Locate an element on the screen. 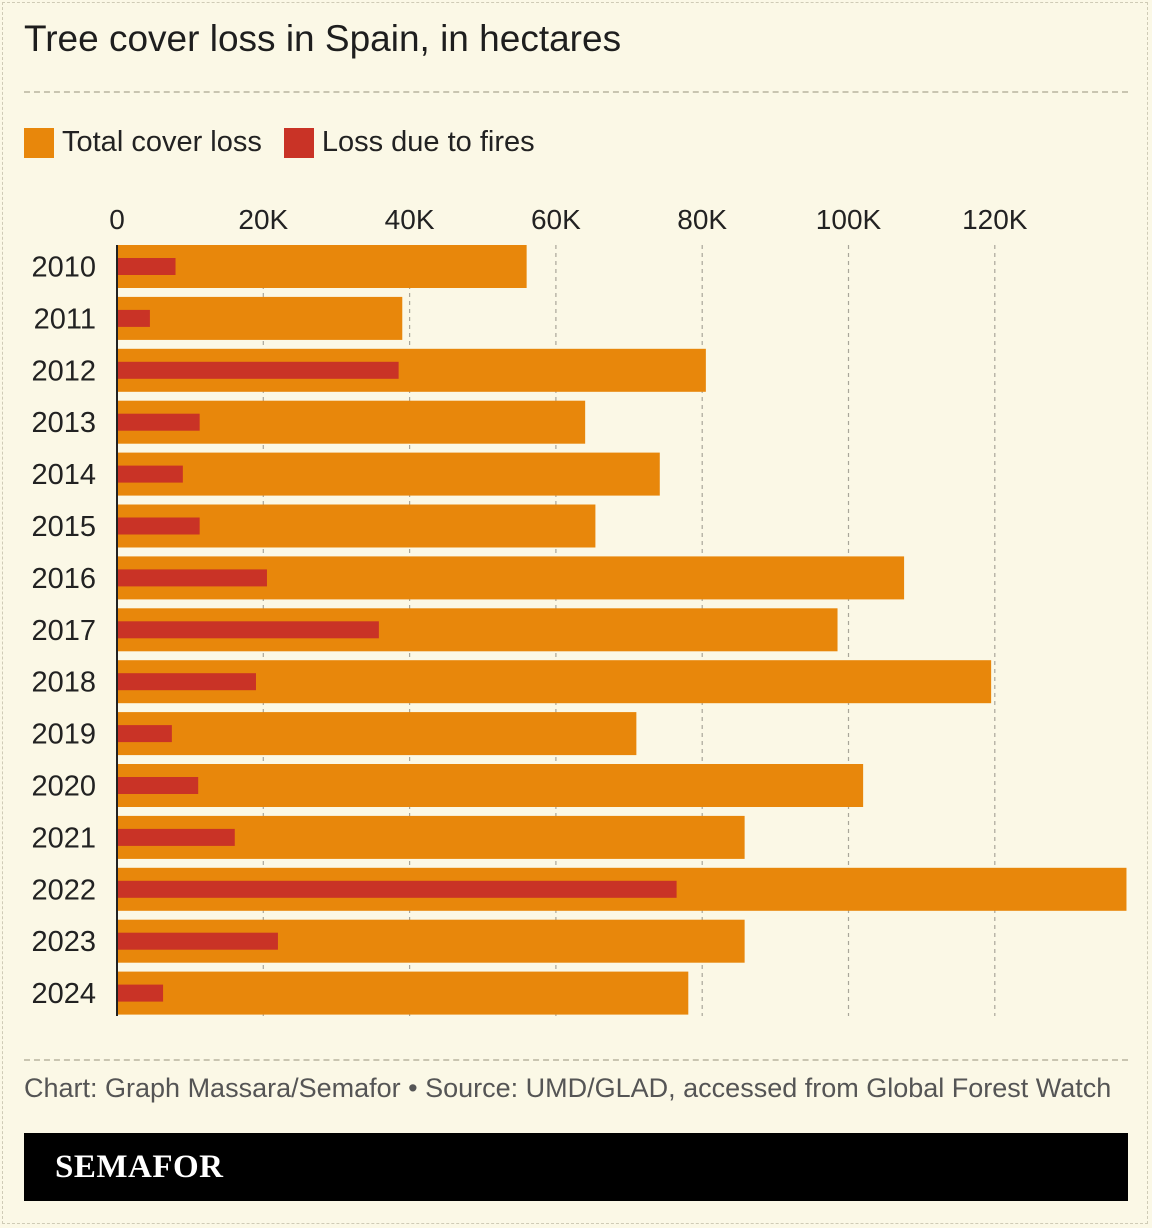  legend-item-fires: Loss due to fires is located at coordinates (409, 142).